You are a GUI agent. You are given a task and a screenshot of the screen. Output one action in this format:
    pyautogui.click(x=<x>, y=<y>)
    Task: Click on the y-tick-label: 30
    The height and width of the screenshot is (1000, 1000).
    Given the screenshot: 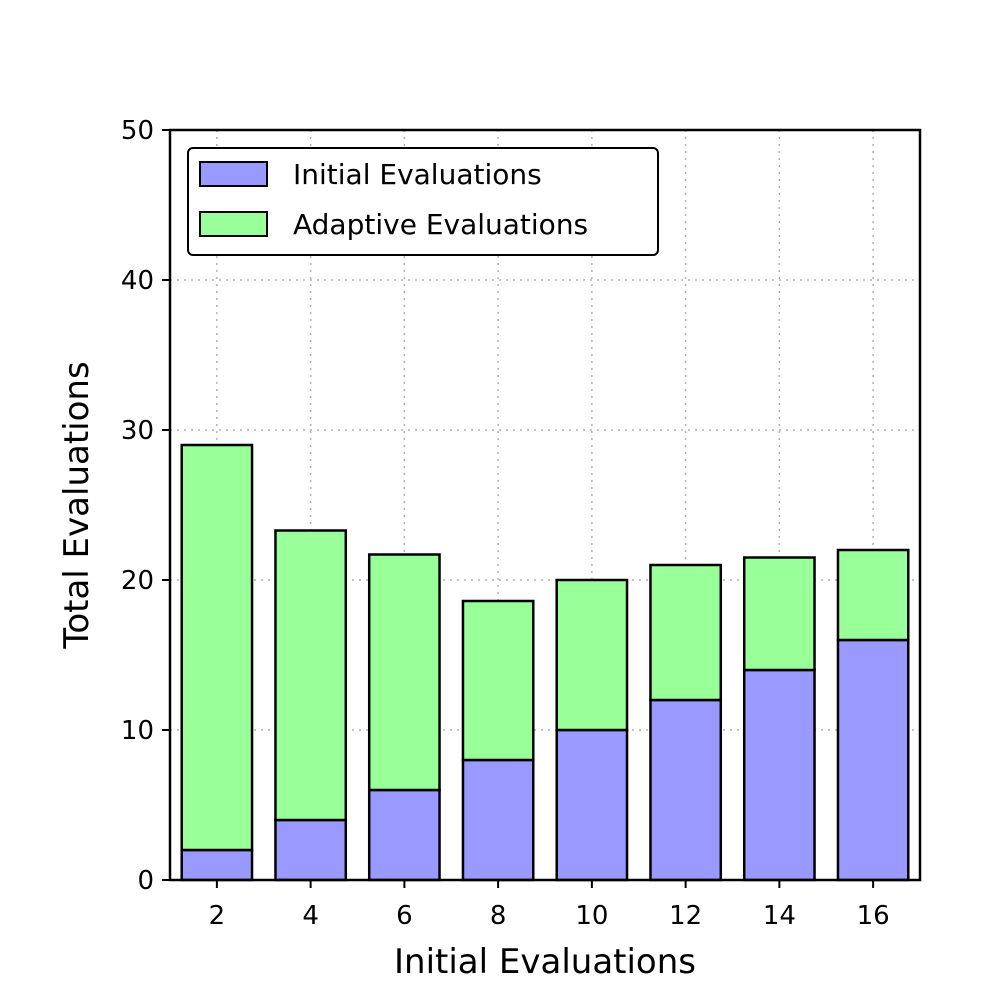 What is the action you would take?
    pyautogui.click(x=137, y=431)
    